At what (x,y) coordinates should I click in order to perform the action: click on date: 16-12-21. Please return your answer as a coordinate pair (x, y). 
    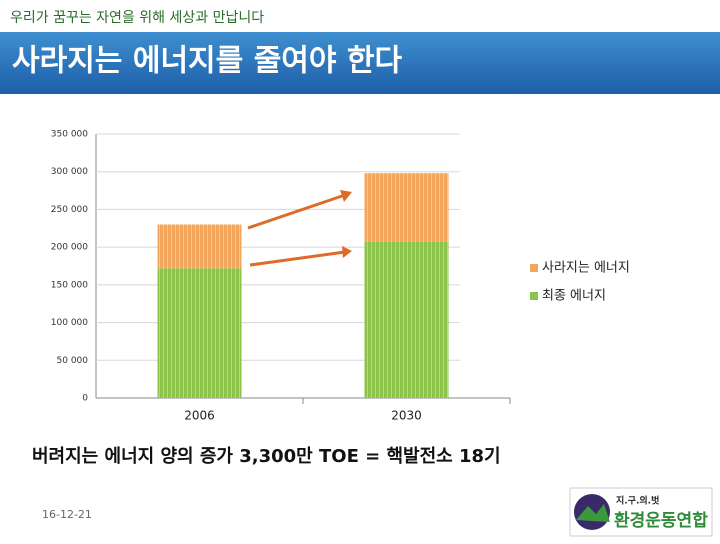
    Looking at the image, I should click on (67, 514).